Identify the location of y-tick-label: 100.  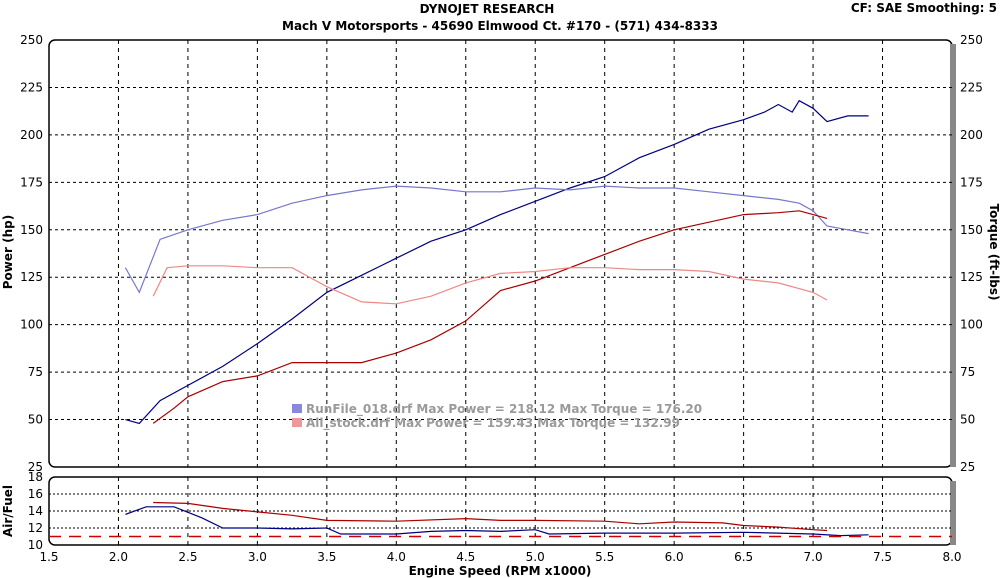
(31, 325).